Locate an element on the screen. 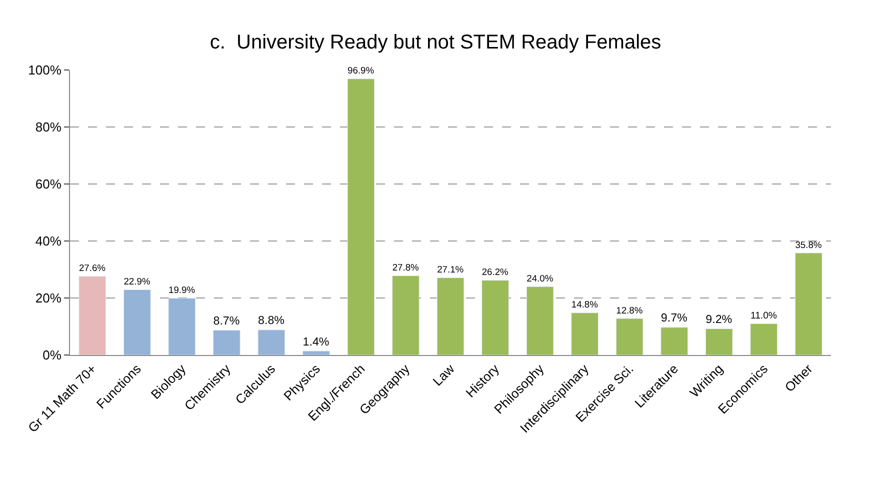 This screenshot has height=490, width=871. data-label: 27.1% is located at coordinates (450, 269).